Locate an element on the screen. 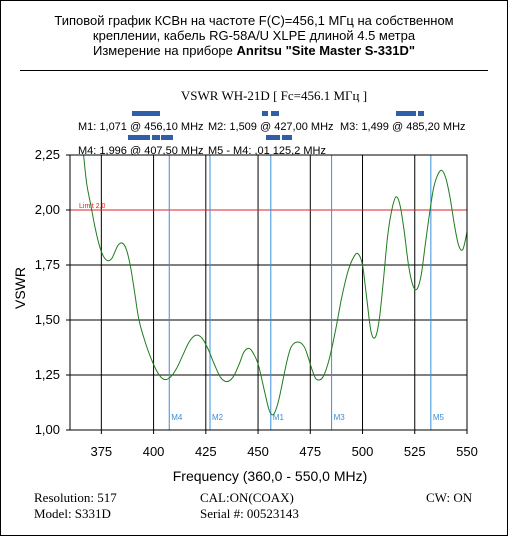 Image resolution: width=508 pixels, height=536 pixels. marker-label-m4: M4 is located at coordinates (177, 417).